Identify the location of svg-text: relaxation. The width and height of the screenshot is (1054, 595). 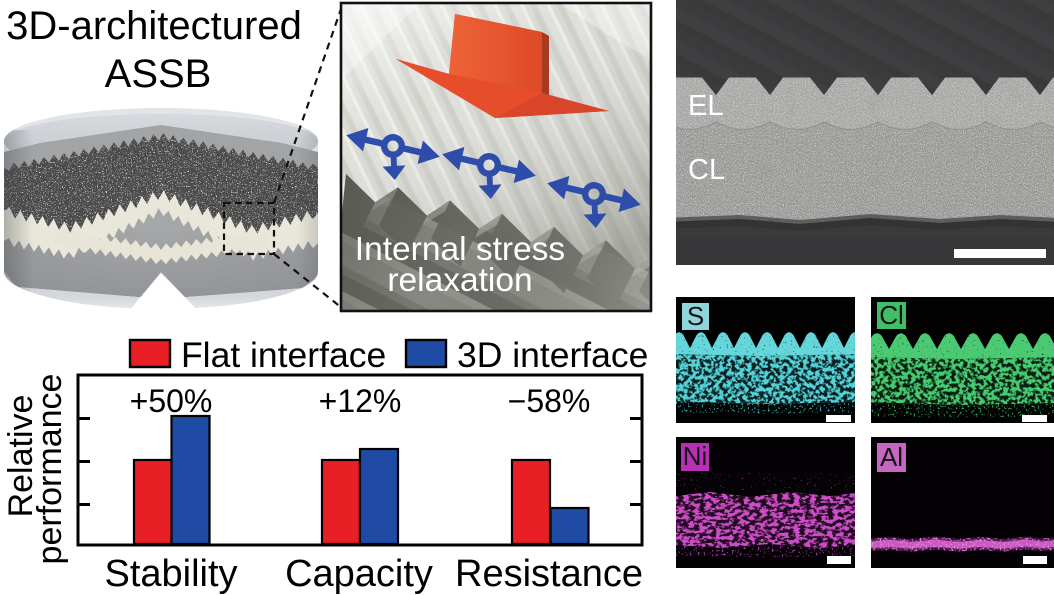
(459, 280).